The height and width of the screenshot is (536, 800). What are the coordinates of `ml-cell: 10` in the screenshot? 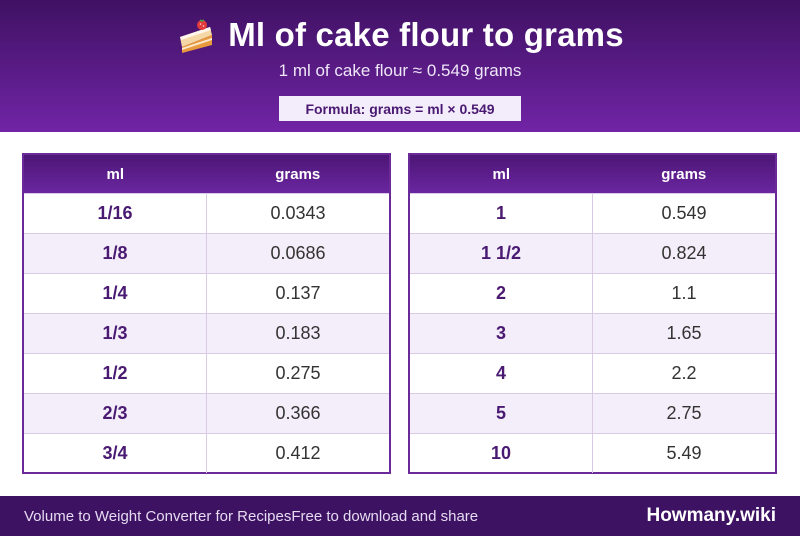 It's located at (501, 453).